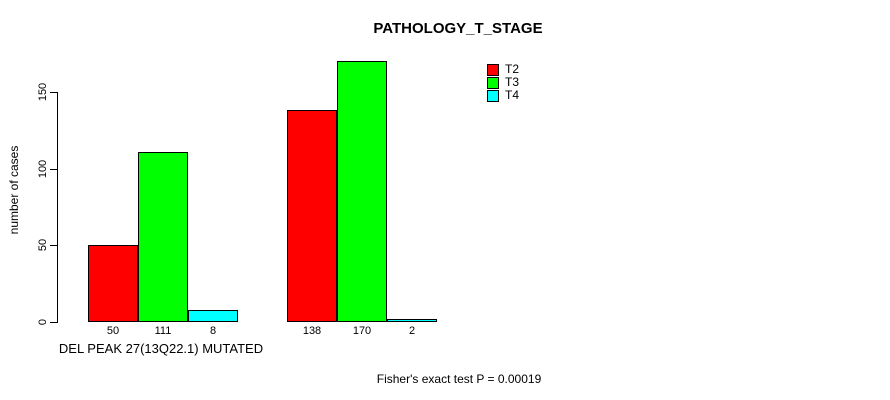 This screenshot has width=890, height=400. I want to click on bar-value-label: 111, so click(163, 331).